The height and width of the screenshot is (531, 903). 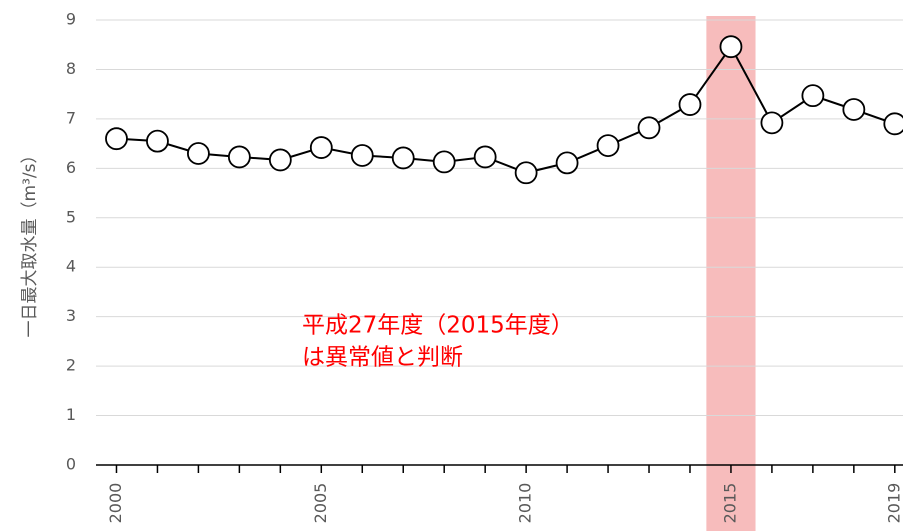 What do you see at coordinates (71, 216) in the screenshot?
I see `y-tick-label: 5` at bounding box center [71, 216].